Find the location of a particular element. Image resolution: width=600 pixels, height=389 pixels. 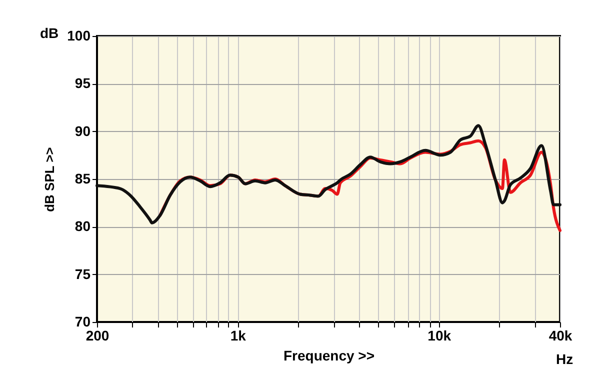

y-tick-label: 100 is located at coordinates (79, 36).